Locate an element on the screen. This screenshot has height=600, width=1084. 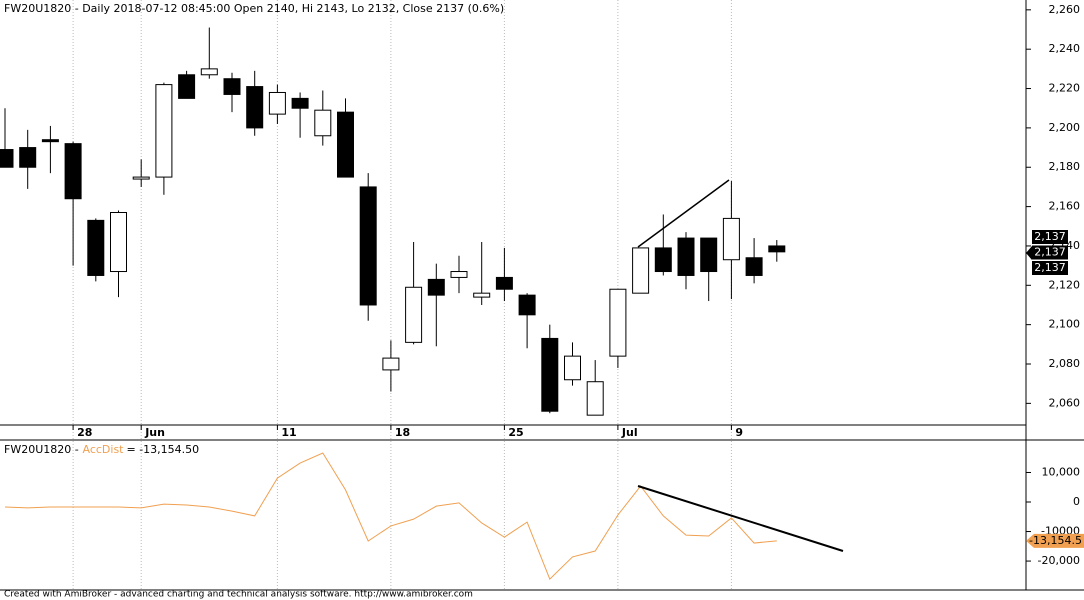
last-value: = -13,154.50 is located at coordinates (162, 449).